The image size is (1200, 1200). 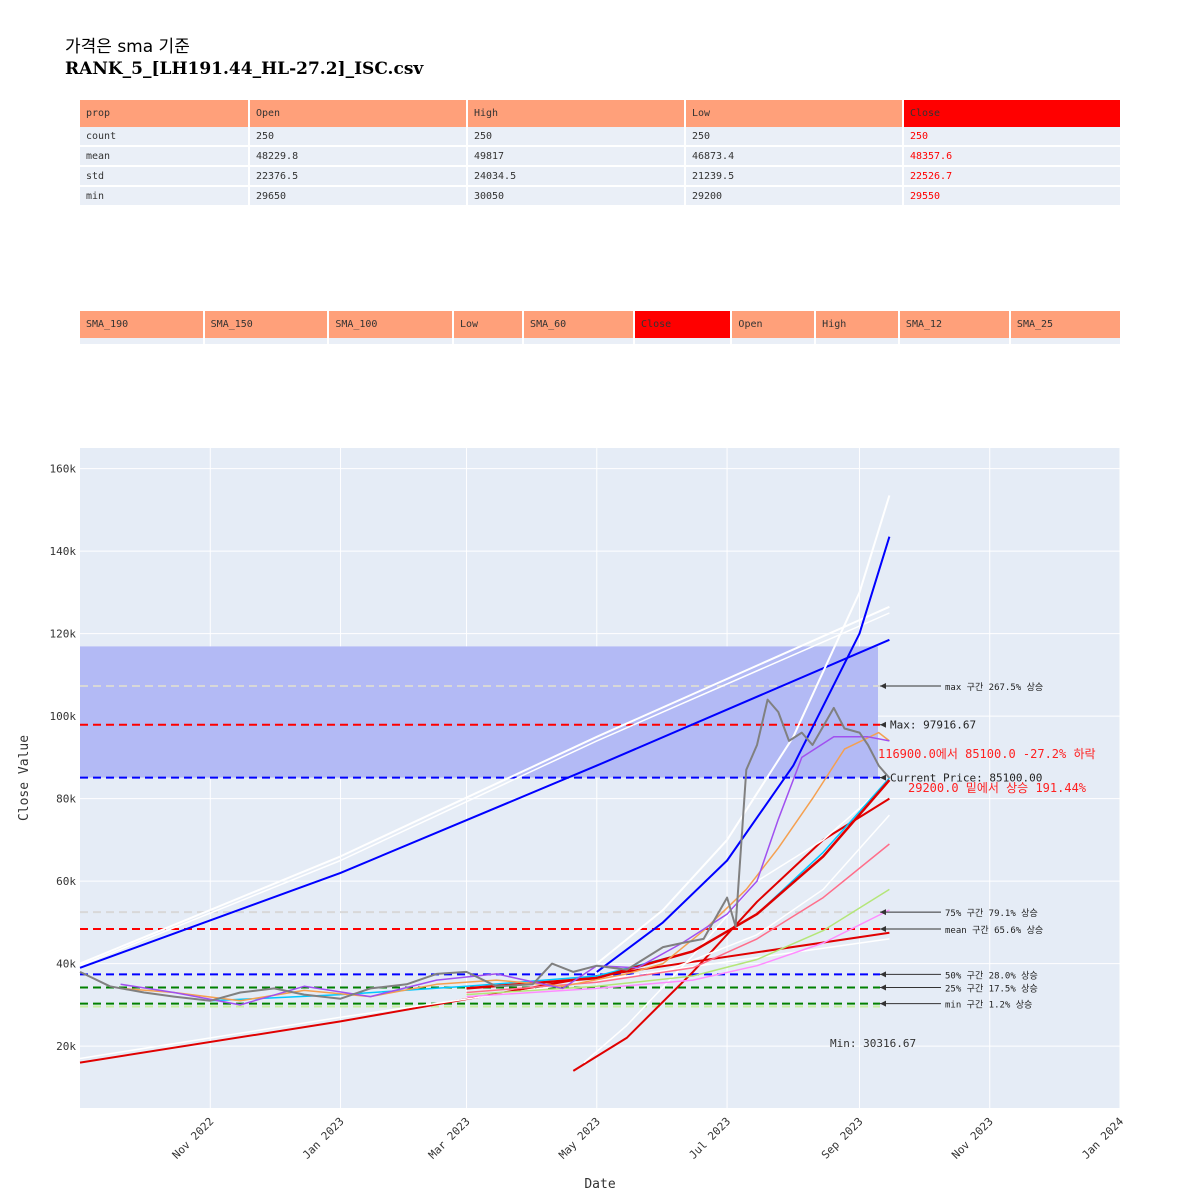 What do you see at coordinates (66, 964) in the screenshot?
I see `y-tick-label: 40k` at bounding box center [66, 964].